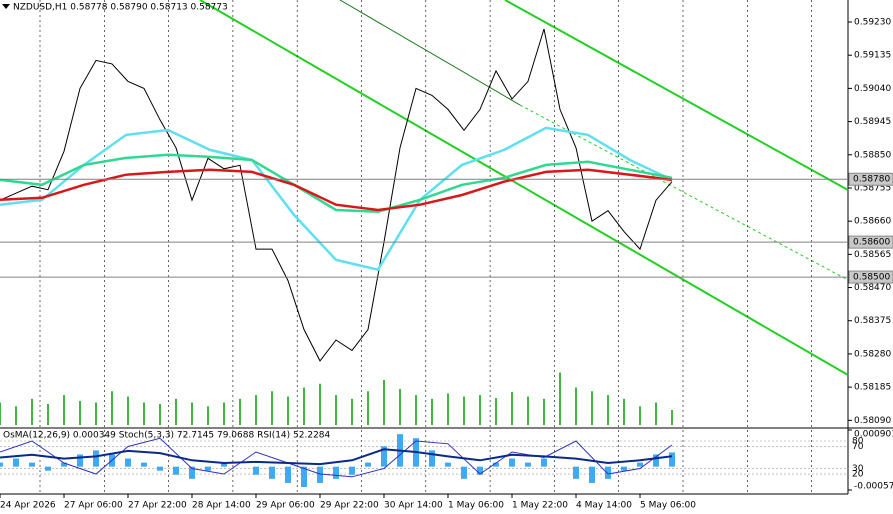 This screenshot has height=514, width=893. I want to click on y-tick-label: 0.58945, so click(872, 122).